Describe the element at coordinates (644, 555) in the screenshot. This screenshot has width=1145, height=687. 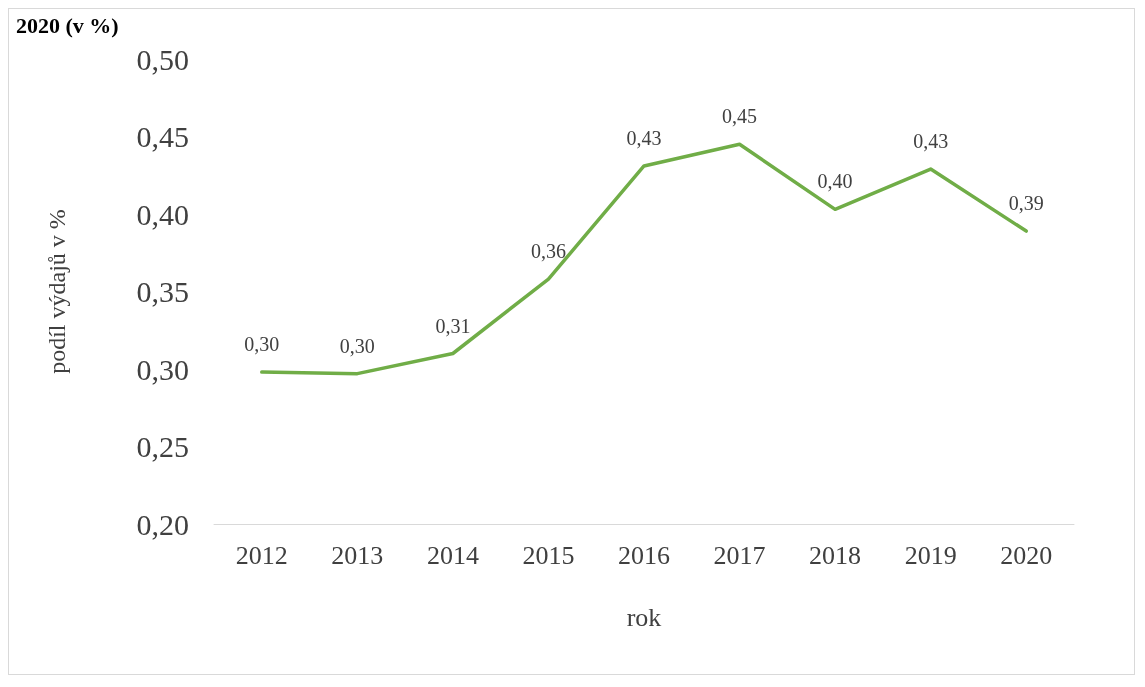
I see `x-tick-label: 2016` at that location.